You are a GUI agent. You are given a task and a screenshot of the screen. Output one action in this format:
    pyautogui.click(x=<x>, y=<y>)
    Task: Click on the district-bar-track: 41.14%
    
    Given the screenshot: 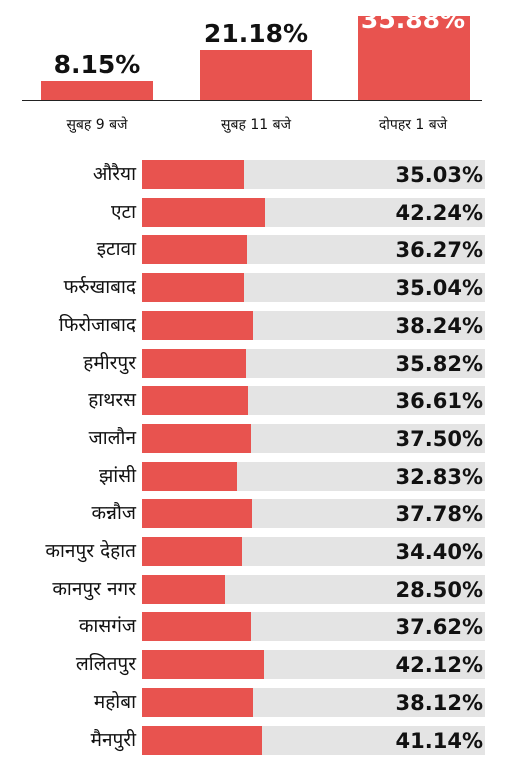 What is the action you would take?
    pyautogui.click(x=313, y=740)
    